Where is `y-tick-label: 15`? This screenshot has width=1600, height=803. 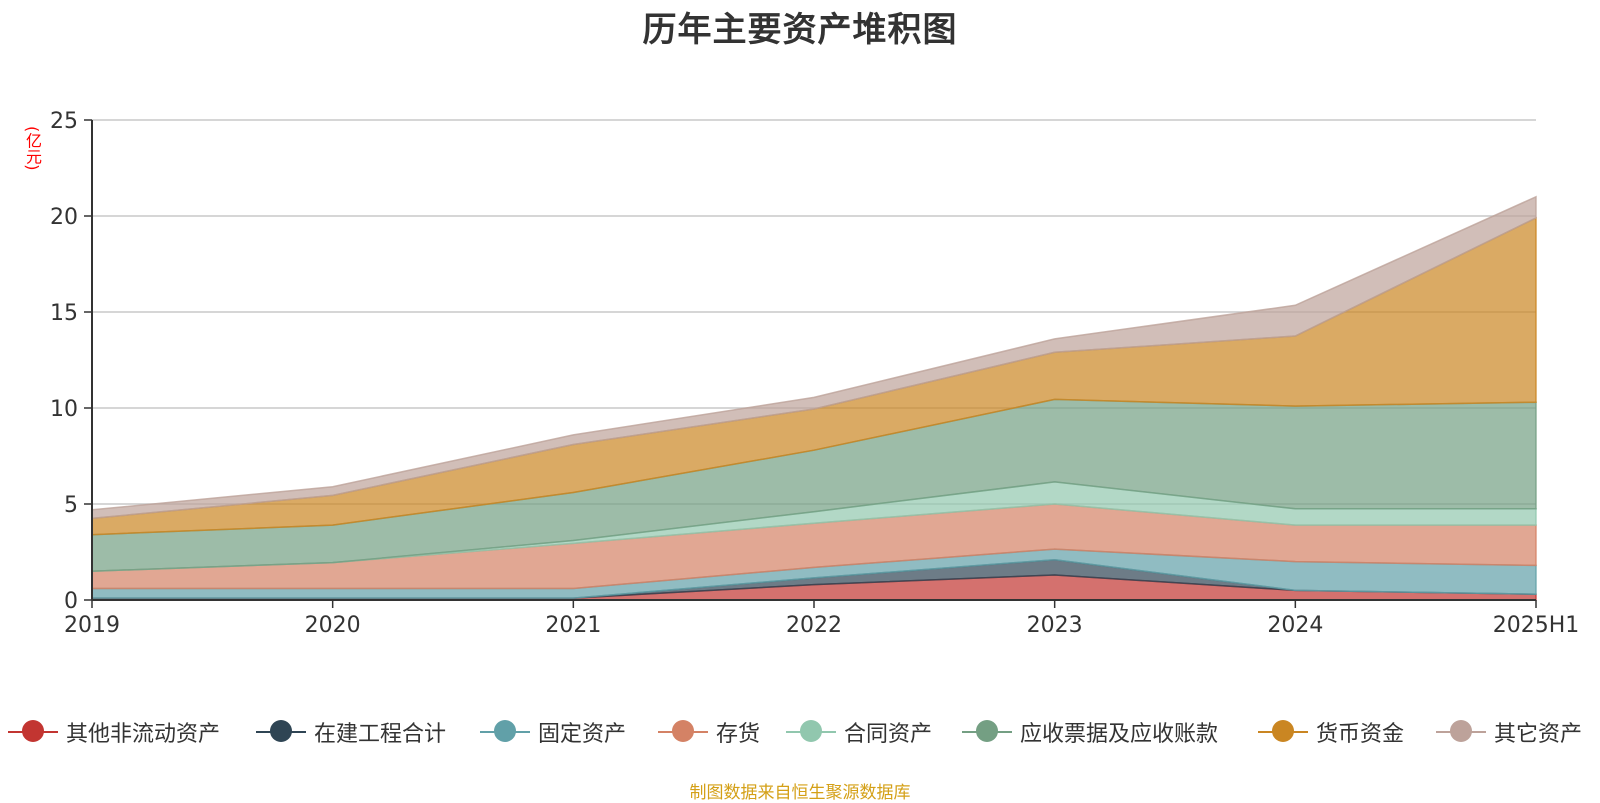
y-tick-label: 15 is located at coordinates (64, 313).